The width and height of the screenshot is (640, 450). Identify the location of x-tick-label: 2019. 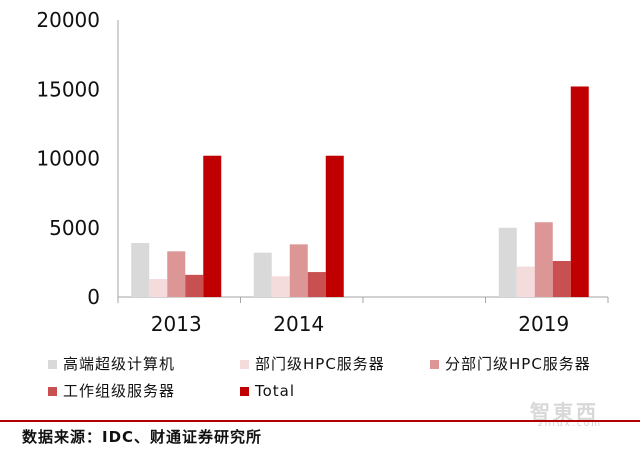
(543, 324).